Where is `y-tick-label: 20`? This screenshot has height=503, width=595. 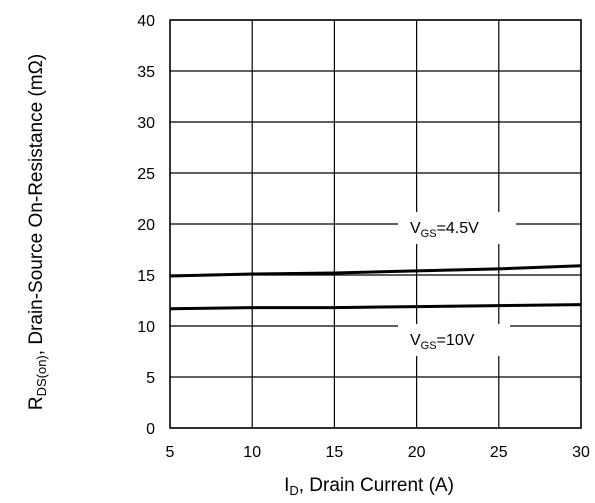 y-tick-label: 20 is located at coordinates (146, 225).